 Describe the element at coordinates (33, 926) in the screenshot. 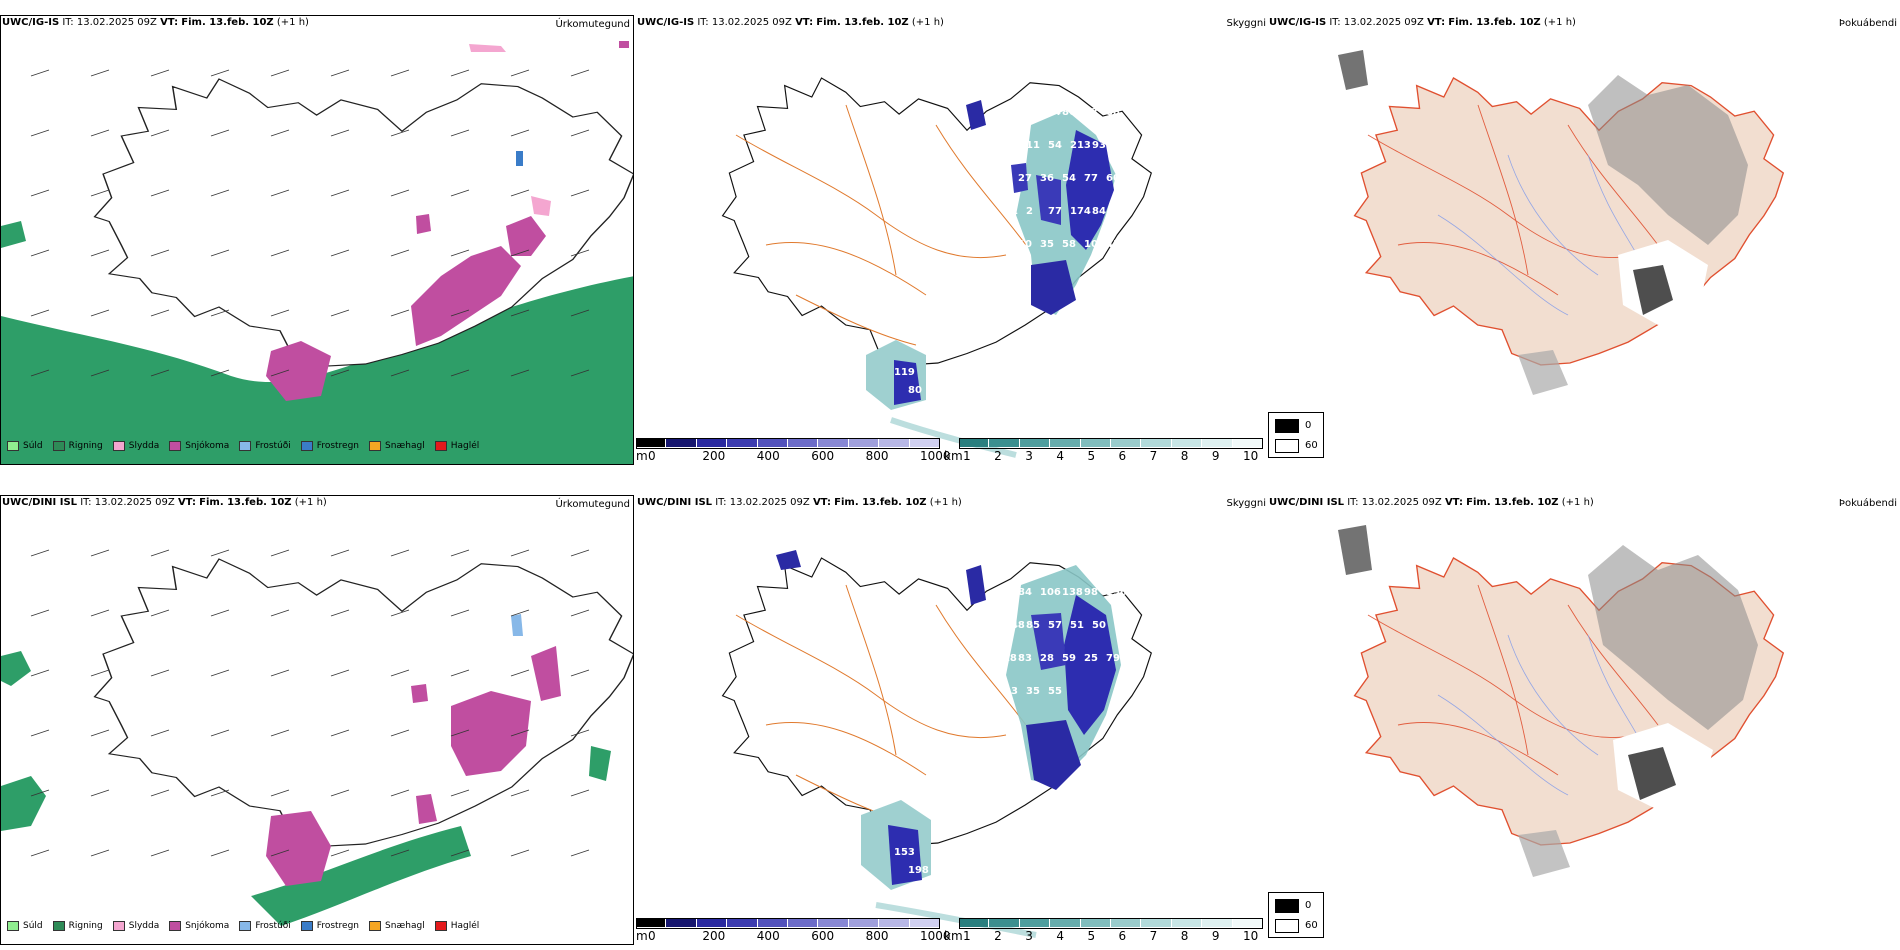

I see `legend-label: Súld` at that location.